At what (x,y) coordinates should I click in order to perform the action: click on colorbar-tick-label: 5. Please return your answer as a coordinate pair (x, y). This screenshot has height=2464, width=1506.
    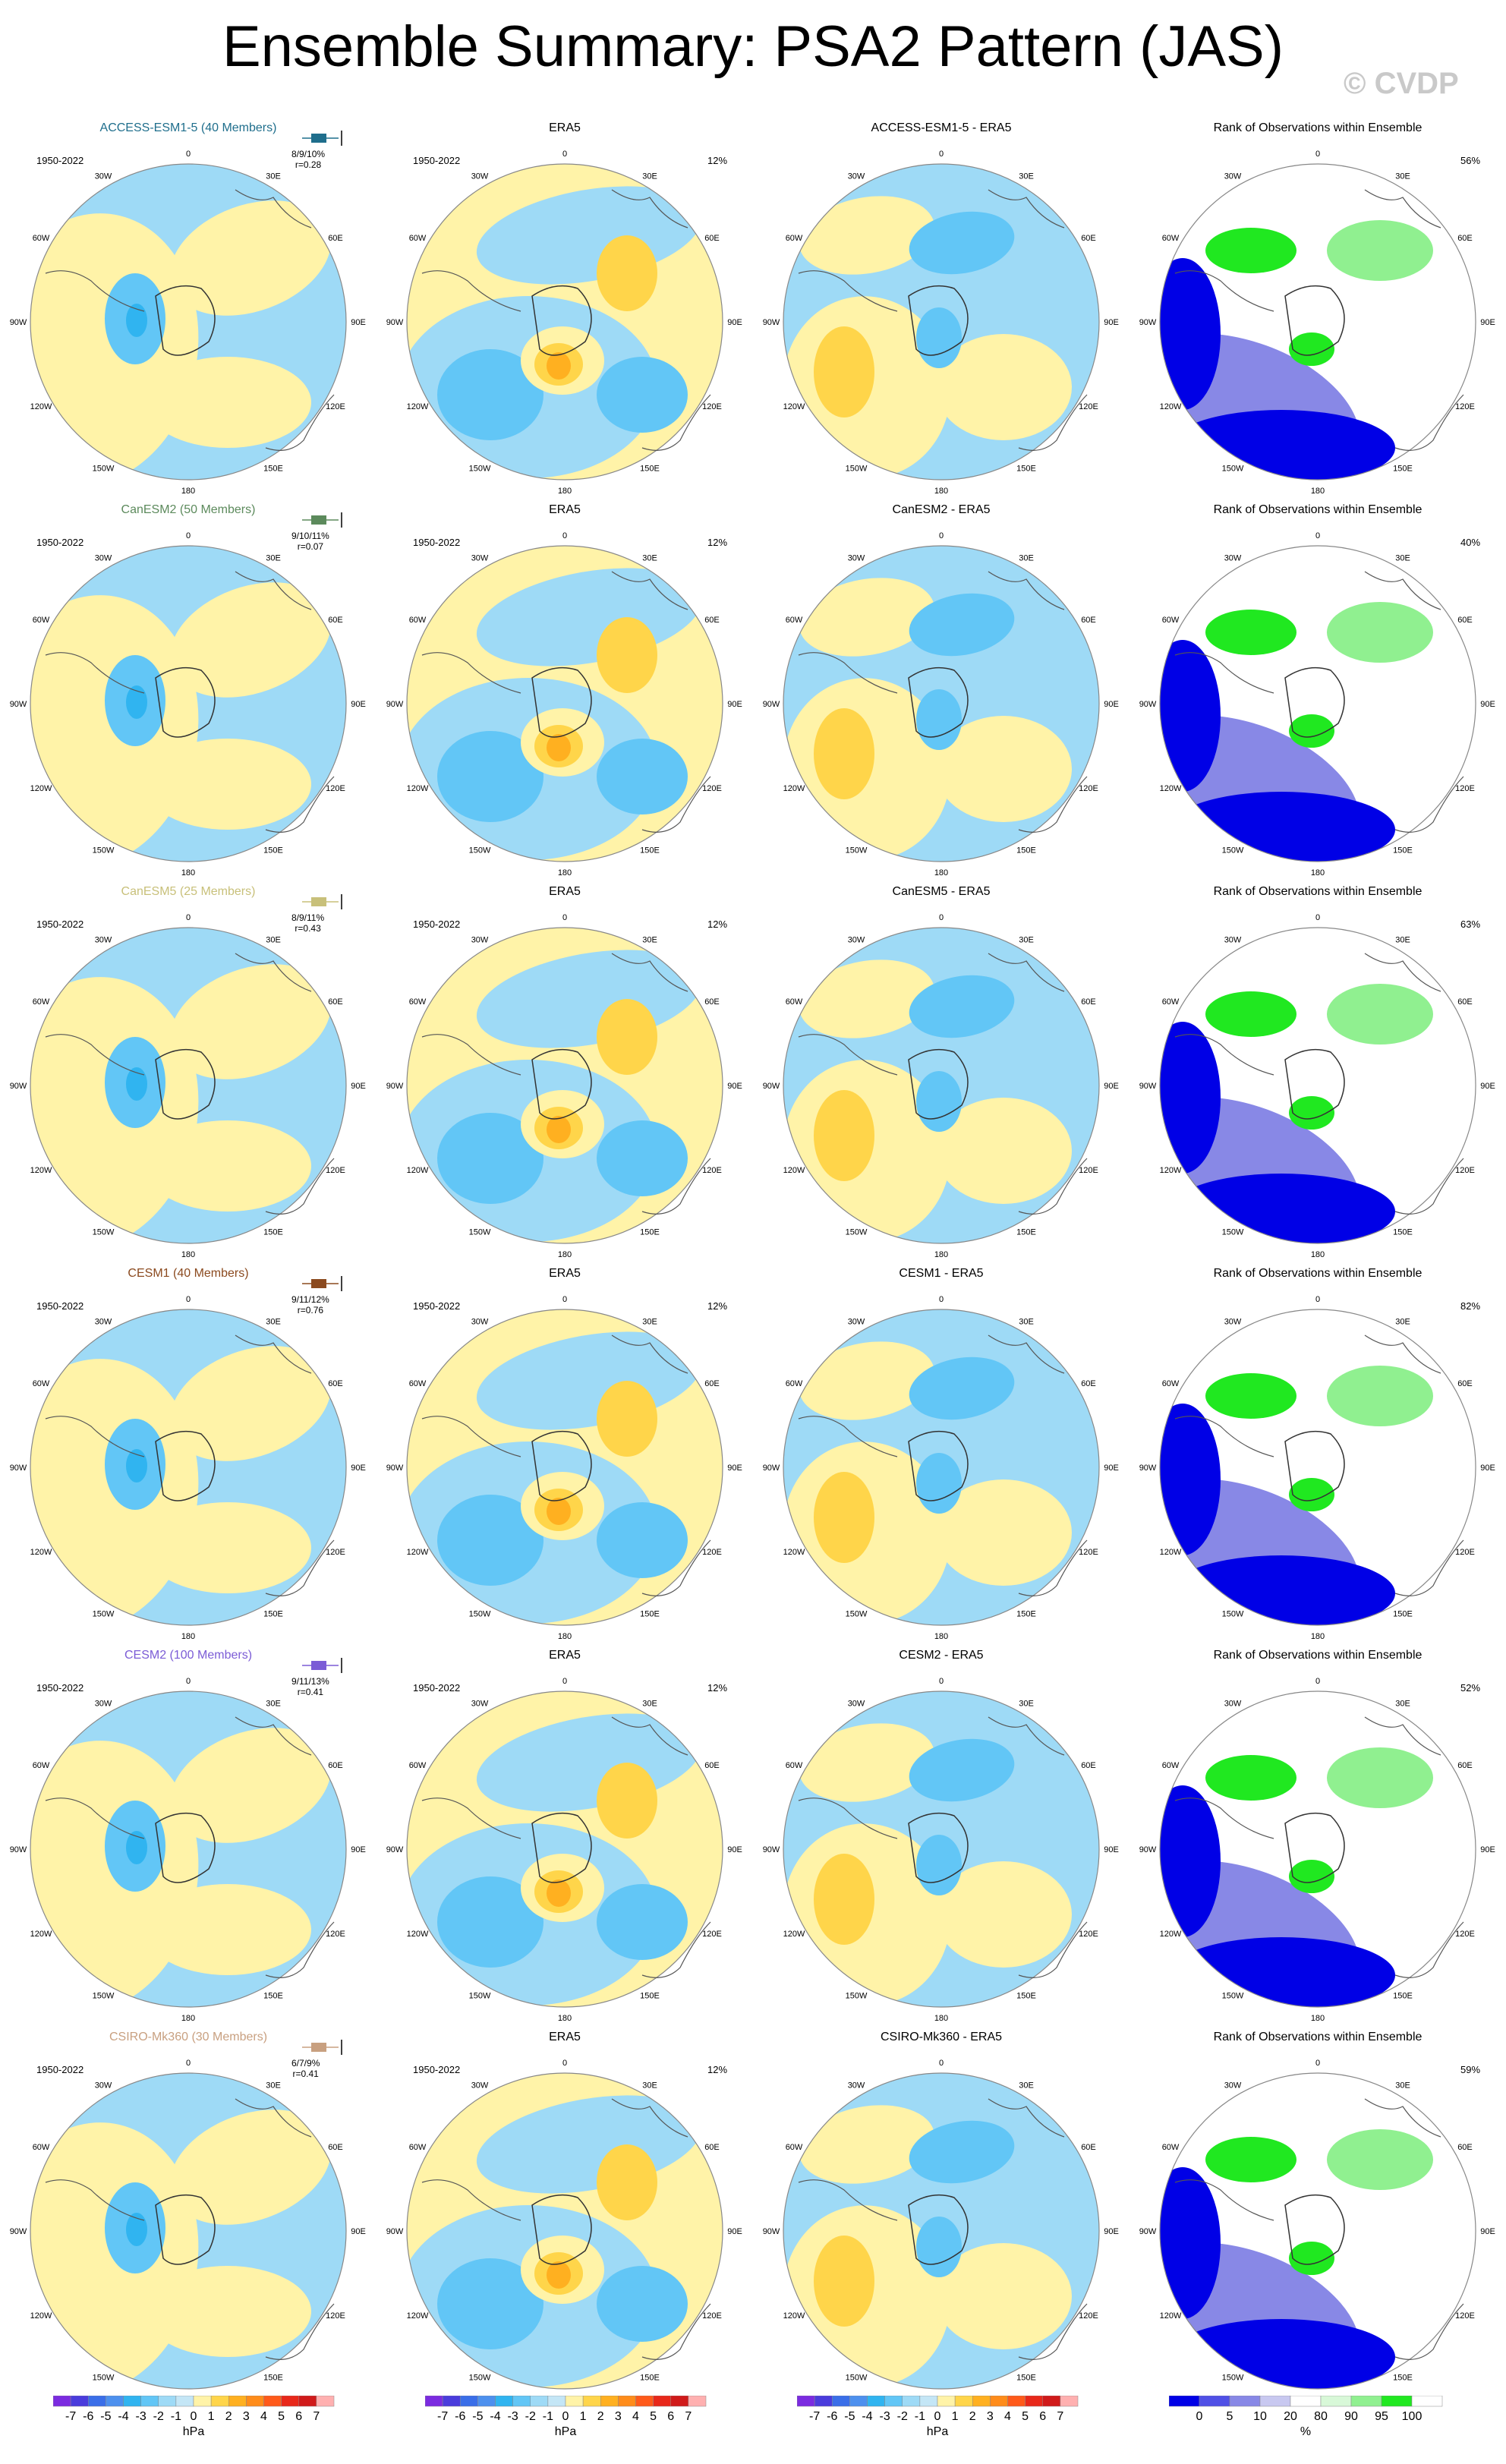
    Looking at the image, I should click on (653, 2416).